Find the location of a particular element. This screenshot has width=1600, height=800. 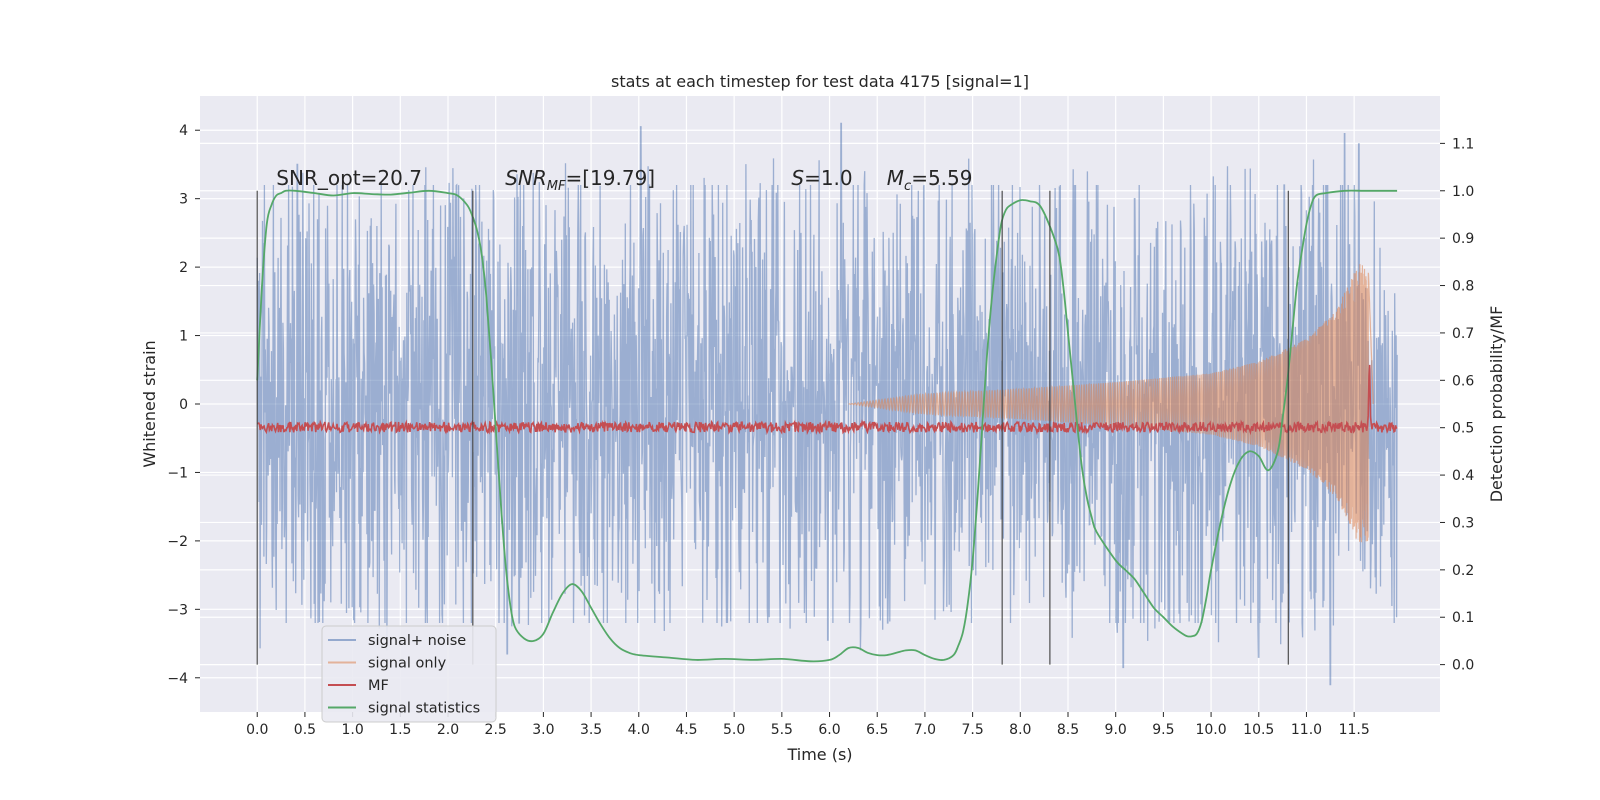

y-axis-title-right: Detection probability/MF is located at coordinates (1496, 404).